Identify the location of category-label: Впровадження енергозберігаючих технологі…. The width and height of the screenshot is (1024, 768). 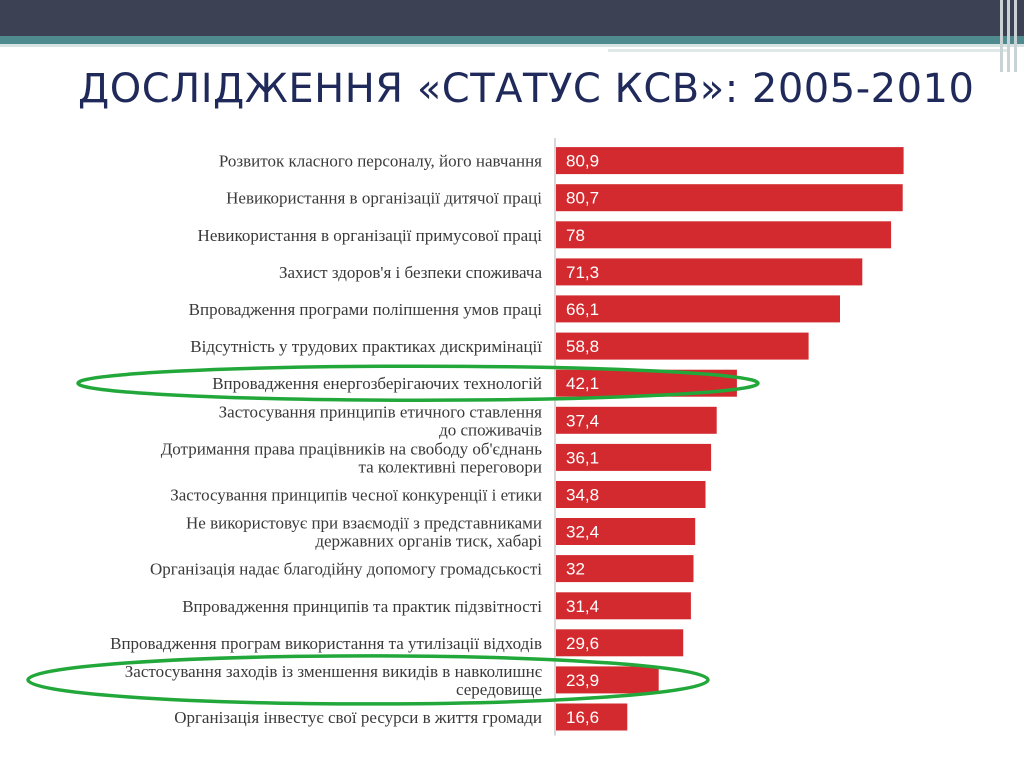
(377, 383).